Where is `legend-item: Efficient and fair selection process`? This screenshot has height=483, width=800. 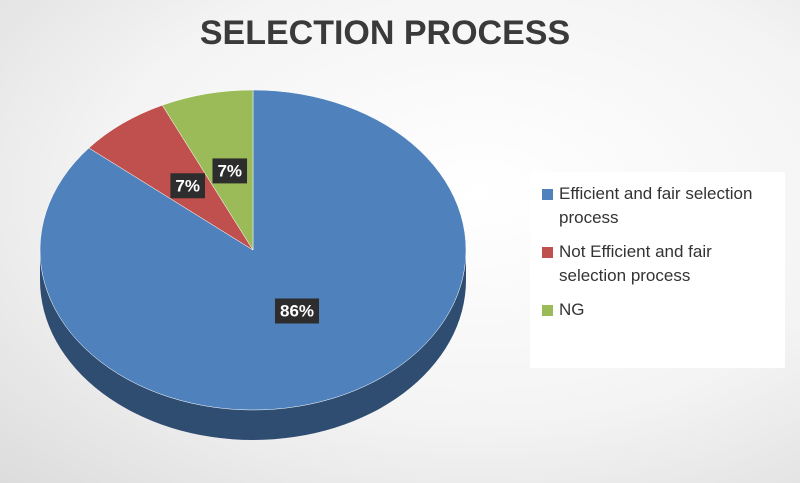
legend-item: Efficient and fair selection process is located at coordinates (657, 206).